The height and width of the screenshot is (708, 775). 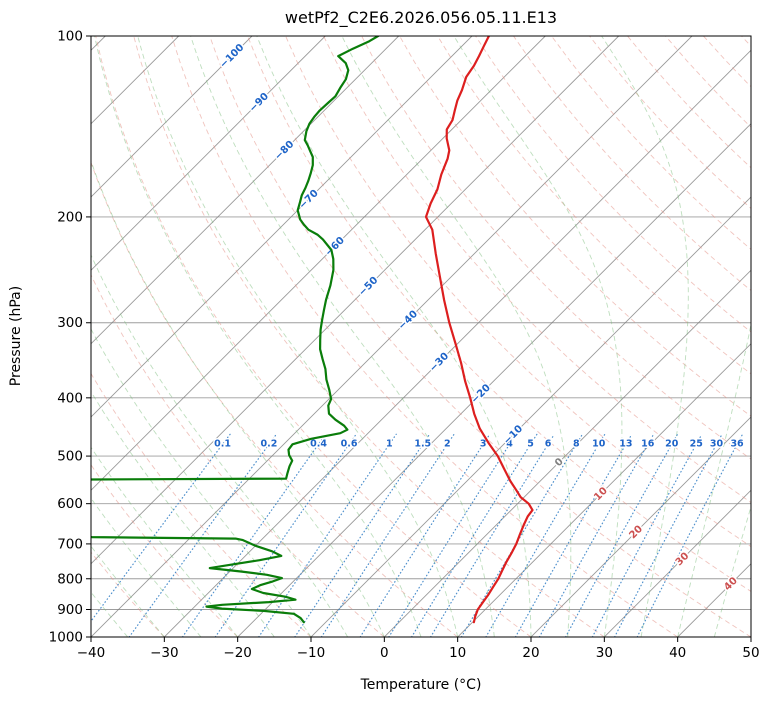 What do you see at coordinates (530, 443) in the screenshot?
I see `svg-text: 5` at bounding box center [530, 443].